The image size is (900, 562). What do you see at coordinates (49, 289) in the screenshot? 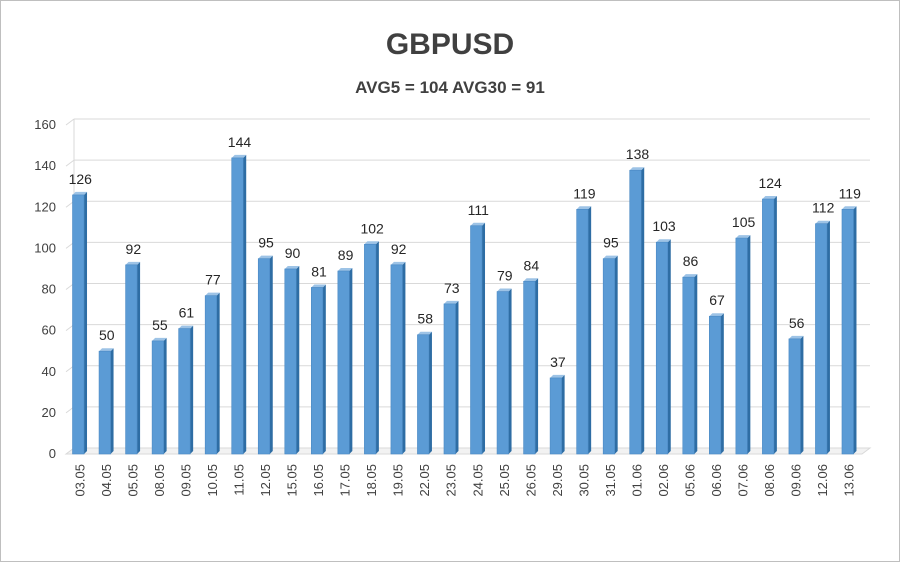
I see `y-tick-label: 80` at bounding box center [49, 289].